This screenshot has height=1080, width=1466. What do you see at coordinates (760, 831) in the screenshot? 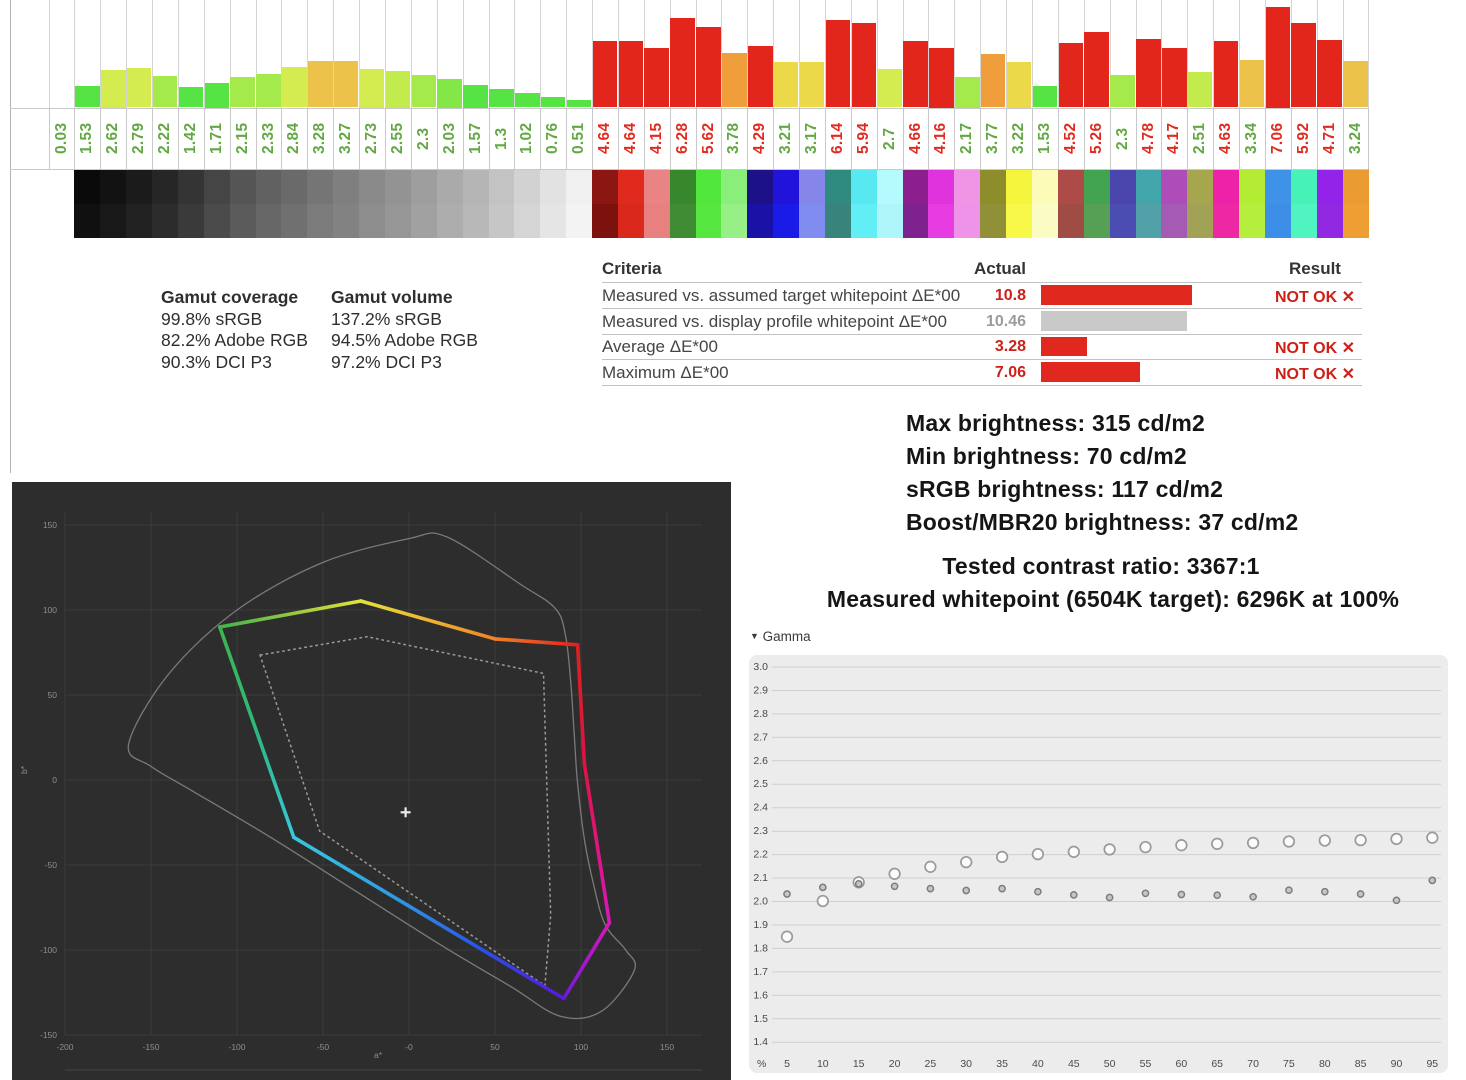
I see `svg-text: 2.3` at bounding box center [760, 831].